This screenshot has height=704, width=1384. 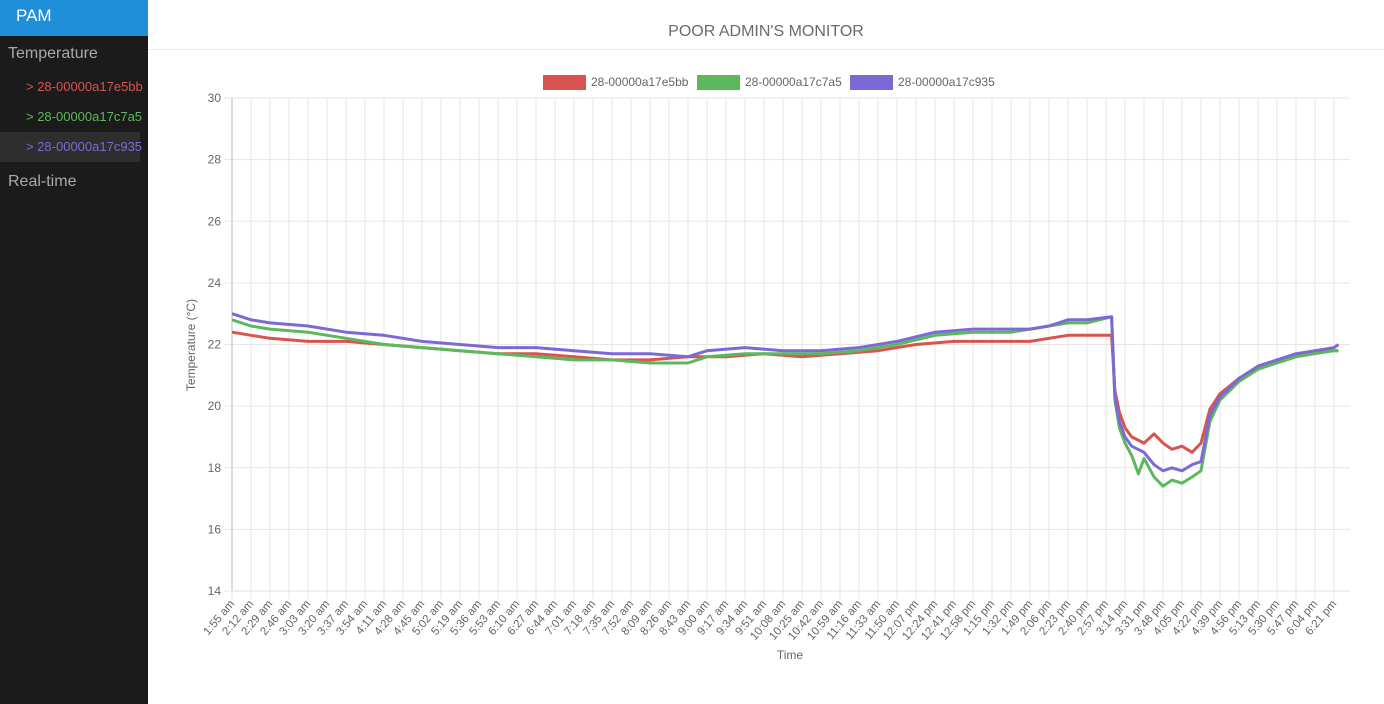 I want to click on nav-sensor-e5bb: > 28-00000a17e5bb, so click(x=84, y=86).